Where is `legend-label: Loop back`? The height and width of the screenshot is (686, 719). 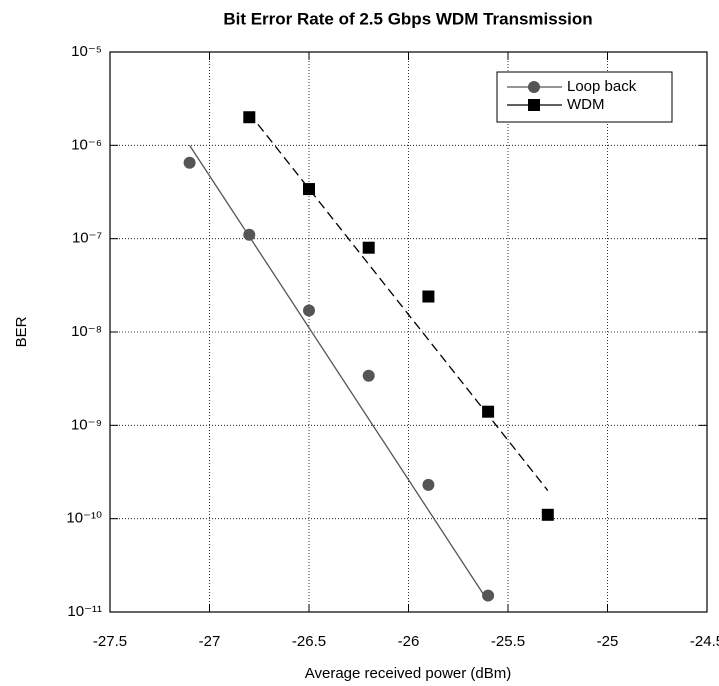
legend-label: Loop back is located at coordinates (602, 86).